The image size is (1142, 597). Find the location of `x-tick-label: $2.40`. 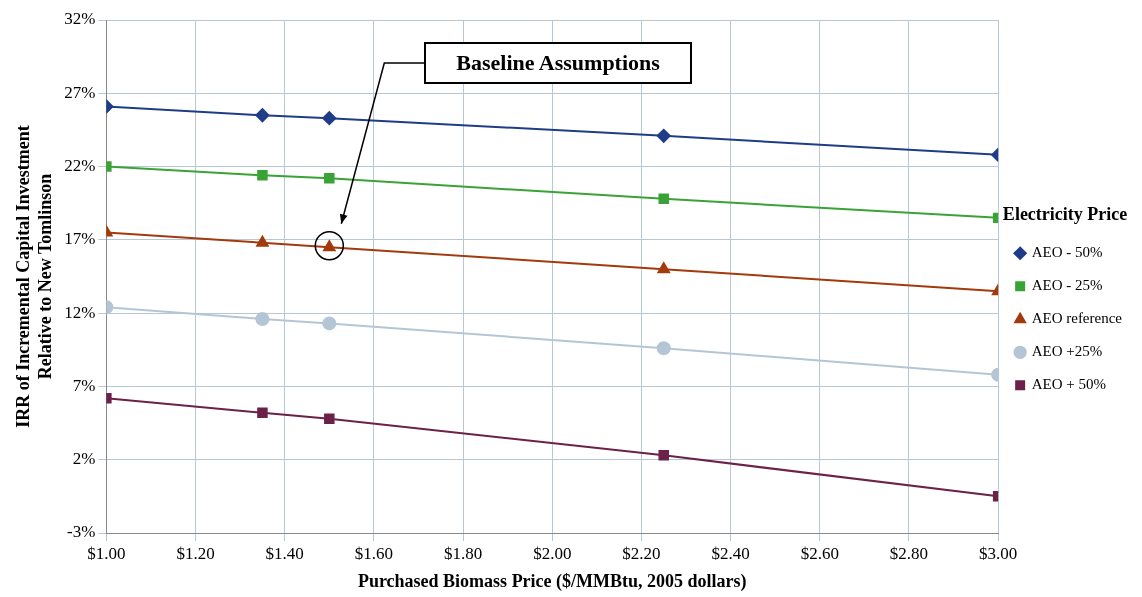

x-tick-label: $2.40 is located at coordinates (730, 553).